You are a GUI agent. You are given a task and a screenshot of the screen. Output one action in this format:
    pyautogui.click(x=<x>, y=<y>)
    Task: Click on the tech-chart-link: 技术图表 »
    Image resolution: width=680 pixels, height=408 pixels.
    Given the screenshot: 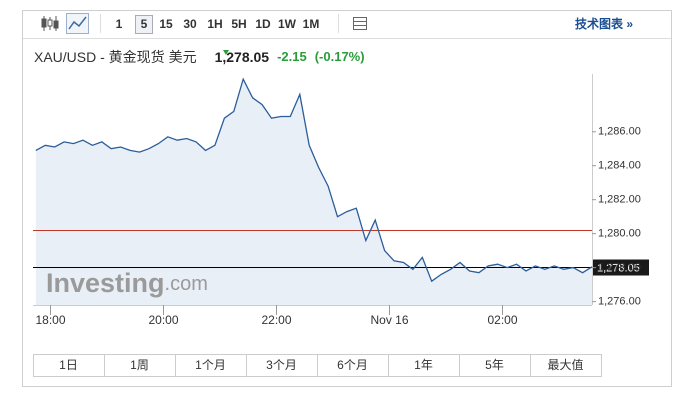 What is the action you would take?
    pyautogui.click(x=604, y=23)
    